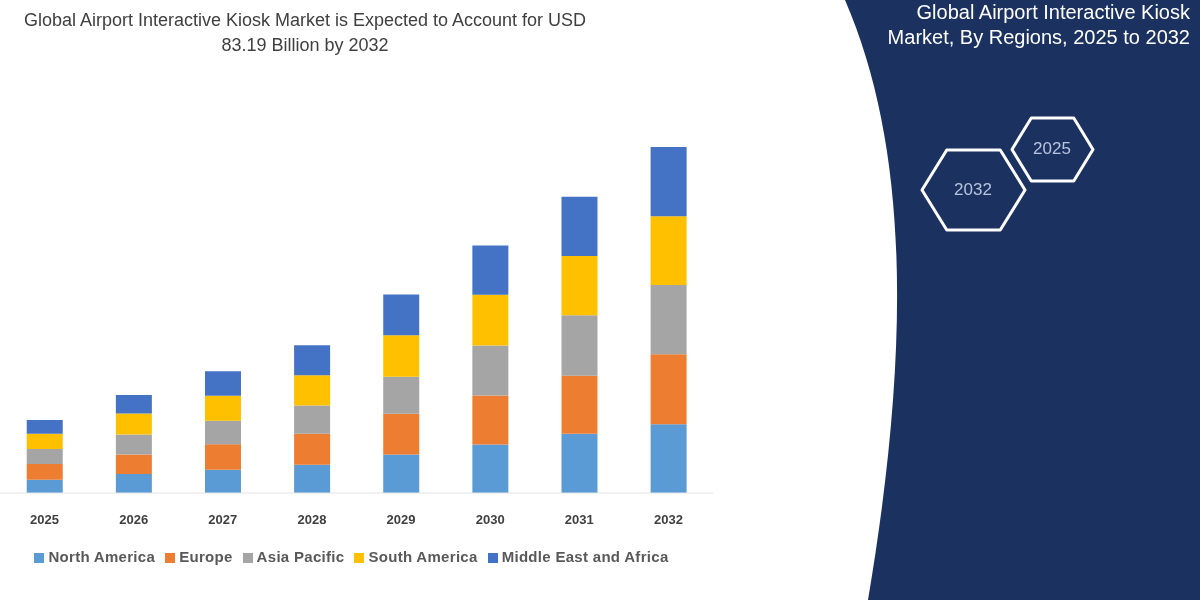 The height and width of the screenshot is (600, 1200). I want to click on x-tick-label: 2027, so click(223, 520).